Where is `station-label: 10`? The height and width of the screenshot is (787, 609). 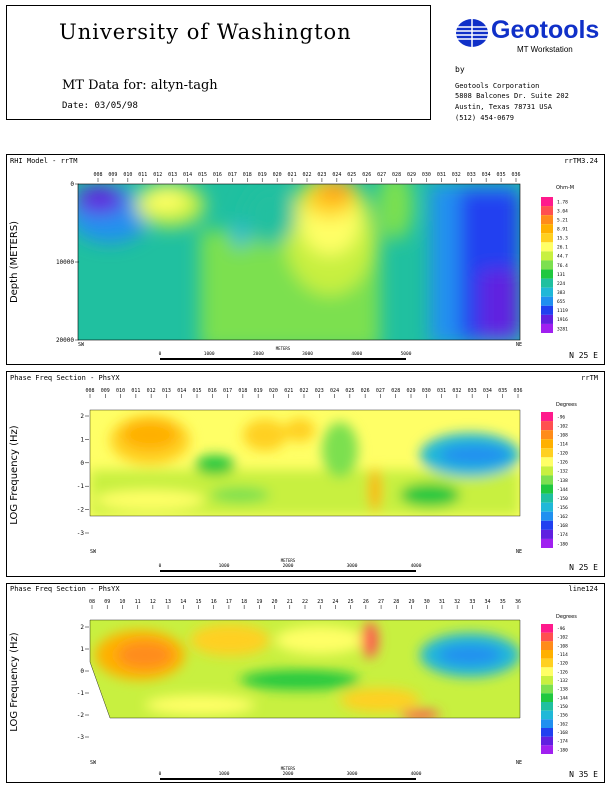
station-label: 10 is located at coordinates (122, 602).